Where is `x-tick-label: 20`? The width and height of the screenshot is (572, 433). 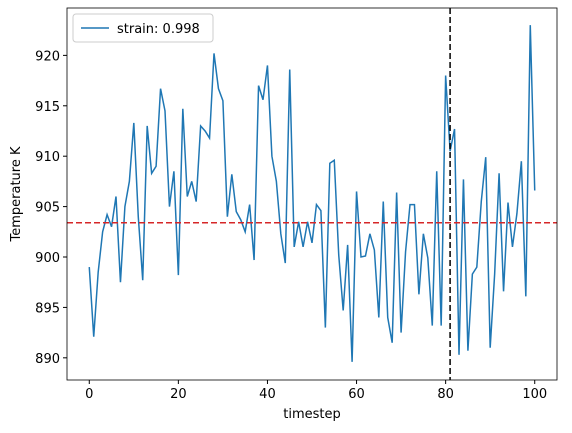 x-tick-label: 20 is located at coordinates (178, 394).